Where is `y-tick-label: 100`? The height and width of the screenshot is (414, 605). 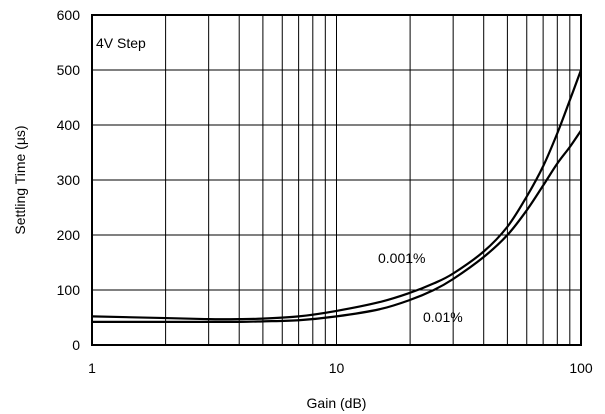
y-tick-label: 100 is located at coordinates (69, 290).